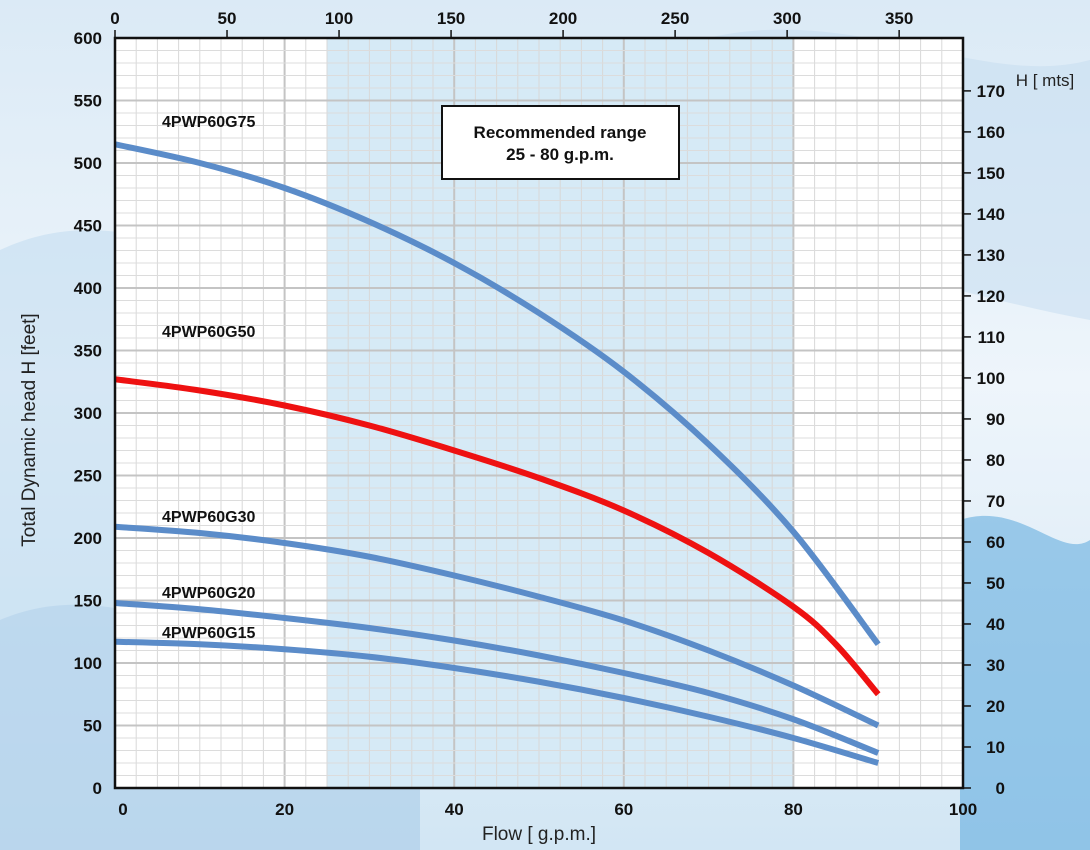 Image resolution: width=1090 pixels, height=850 pixels. Describe the element at coordinates (991, 296) in the screenshot. I see `y2-tick-label: 120` at that location.